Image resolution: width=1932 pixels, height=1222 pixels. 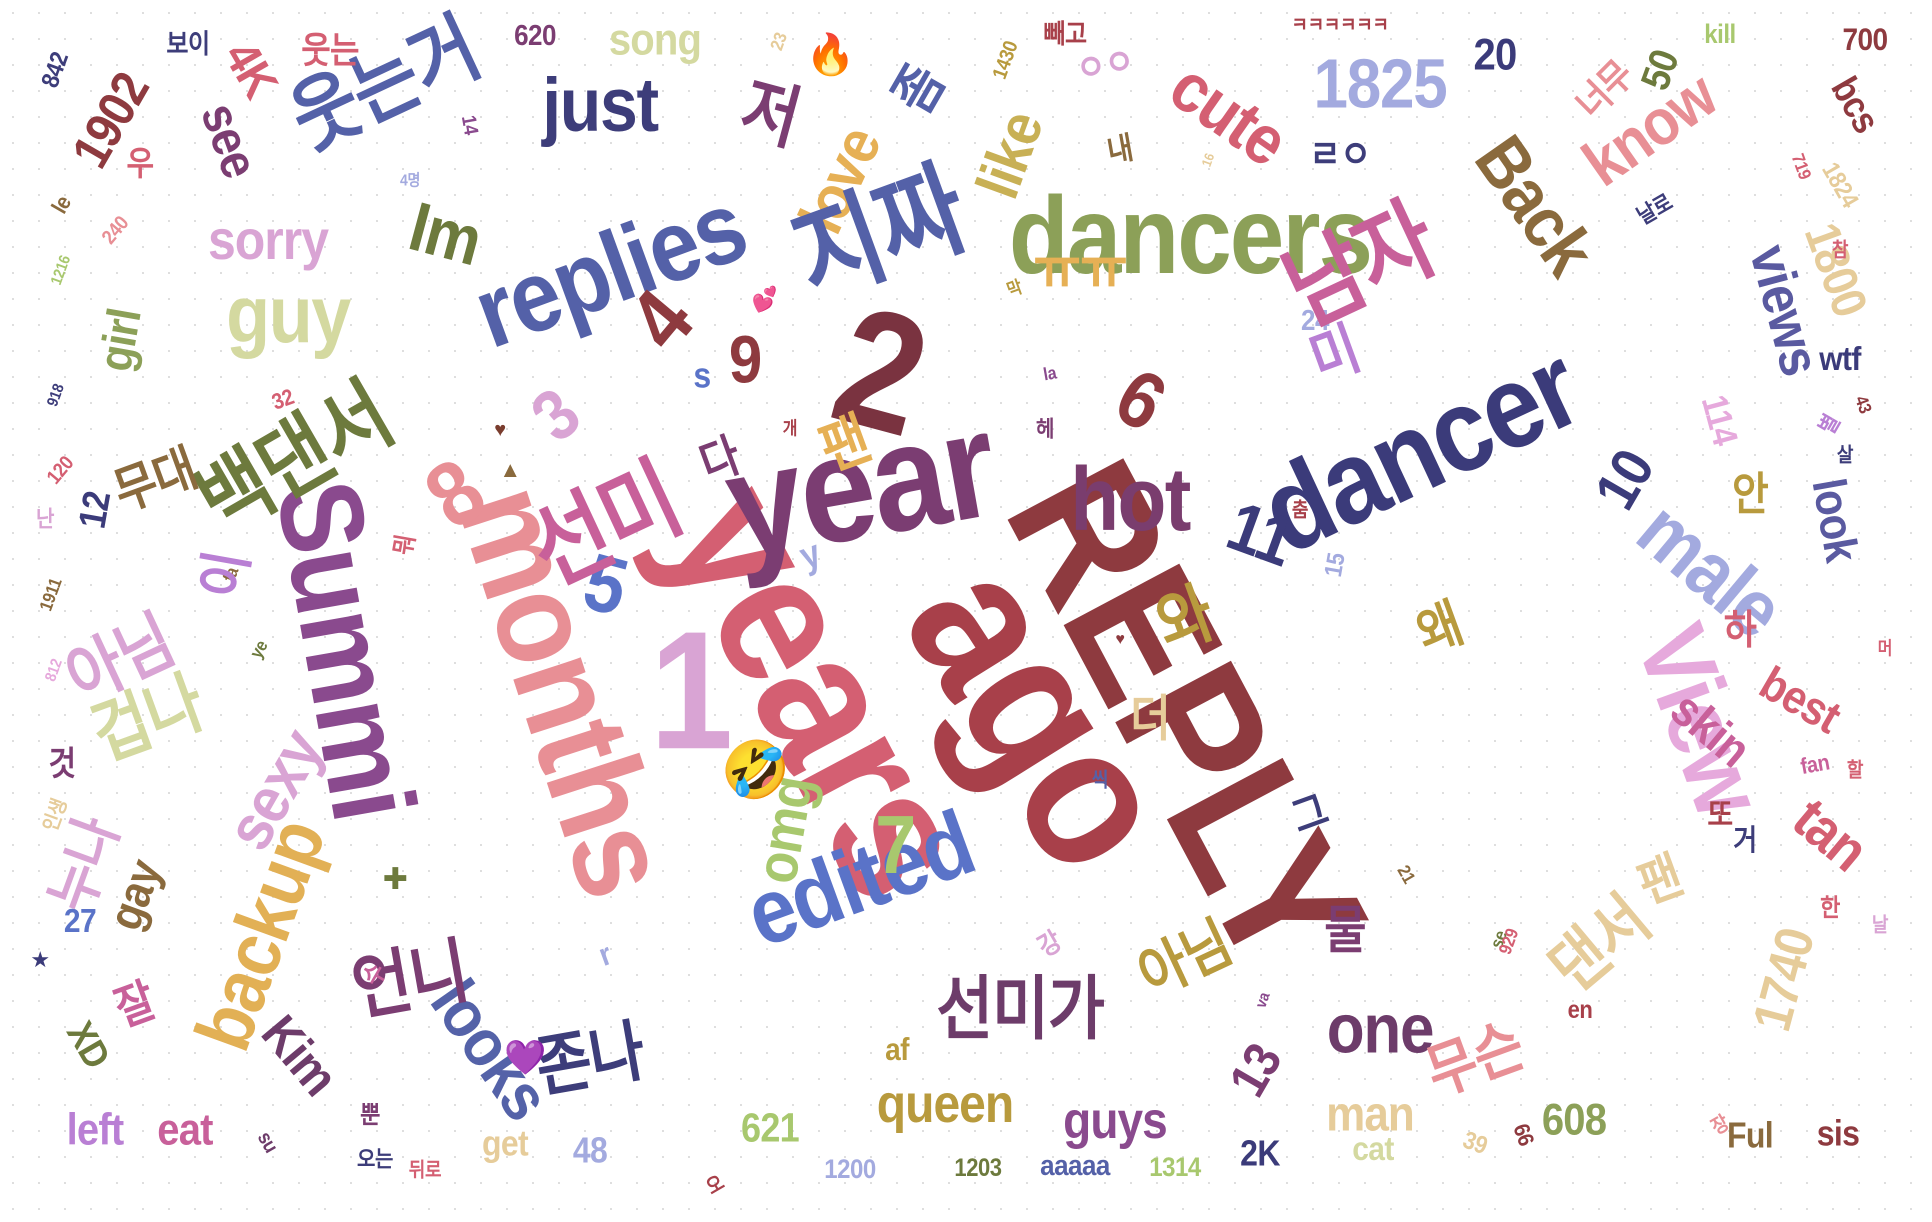 I want to click on cloud-word: 240, so click(x=115, y=230).